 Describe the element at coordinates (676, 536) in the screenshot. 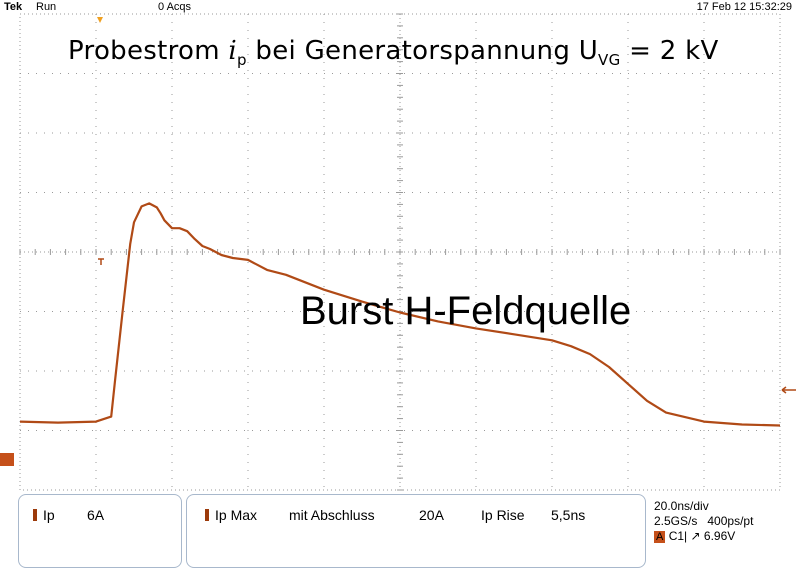

I see `trigger-source: C1` at that location.